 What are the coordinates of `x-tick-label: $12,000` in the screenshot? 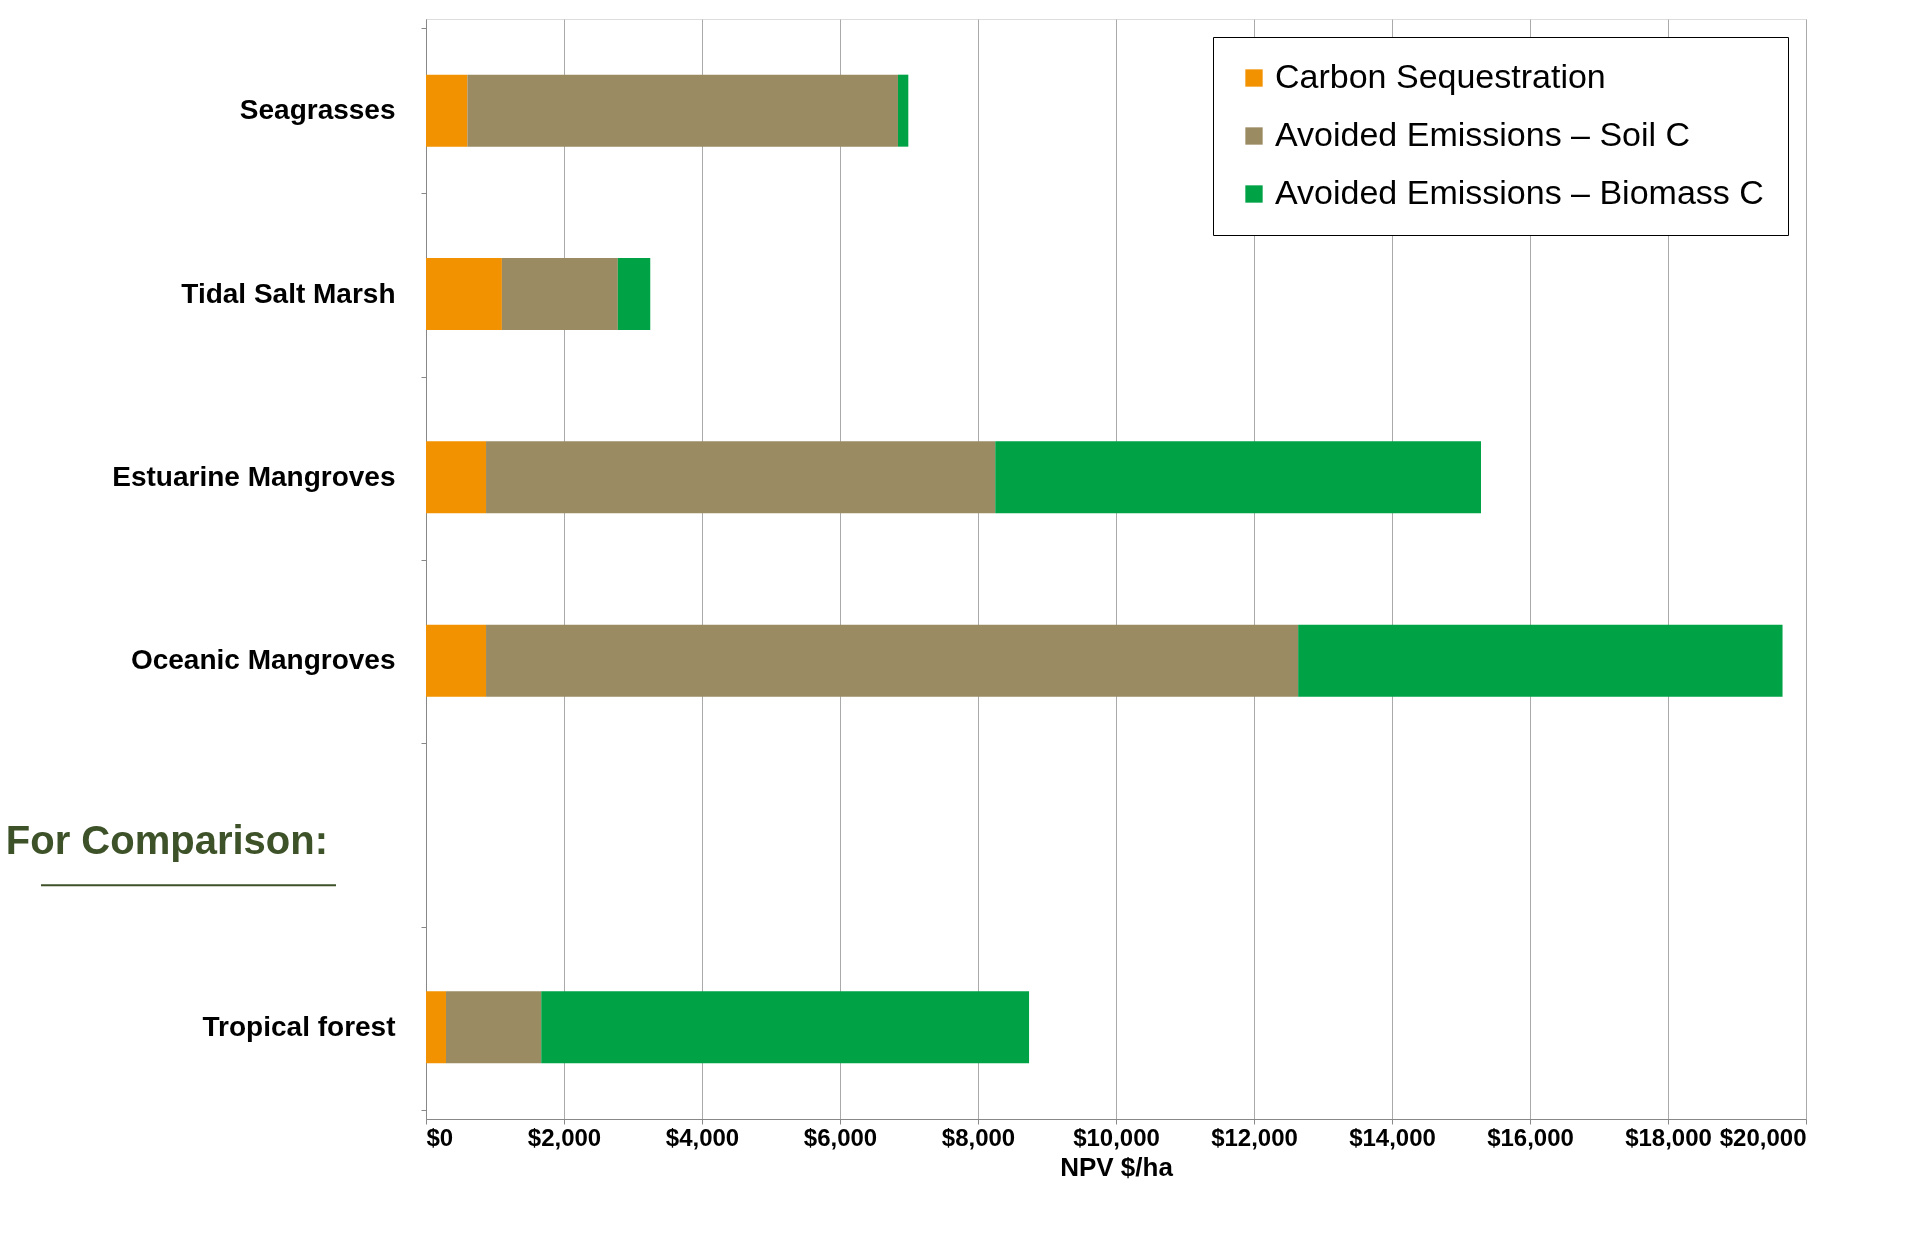 It's located at (1254, 1137).